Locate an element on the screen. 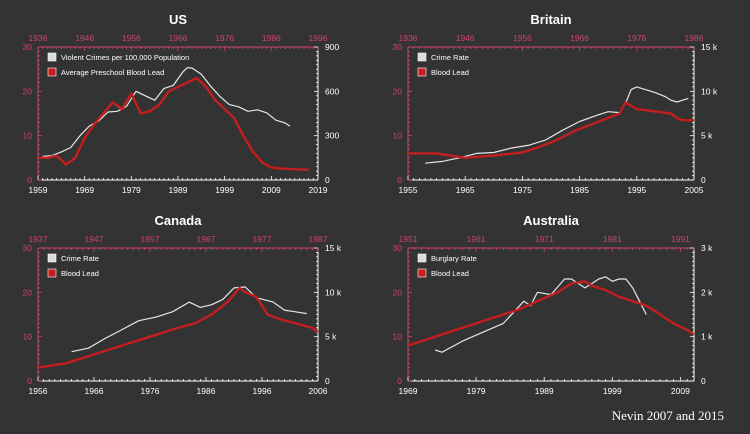  bottom-tick-label: 1955 is located at coordinates (408, 190).